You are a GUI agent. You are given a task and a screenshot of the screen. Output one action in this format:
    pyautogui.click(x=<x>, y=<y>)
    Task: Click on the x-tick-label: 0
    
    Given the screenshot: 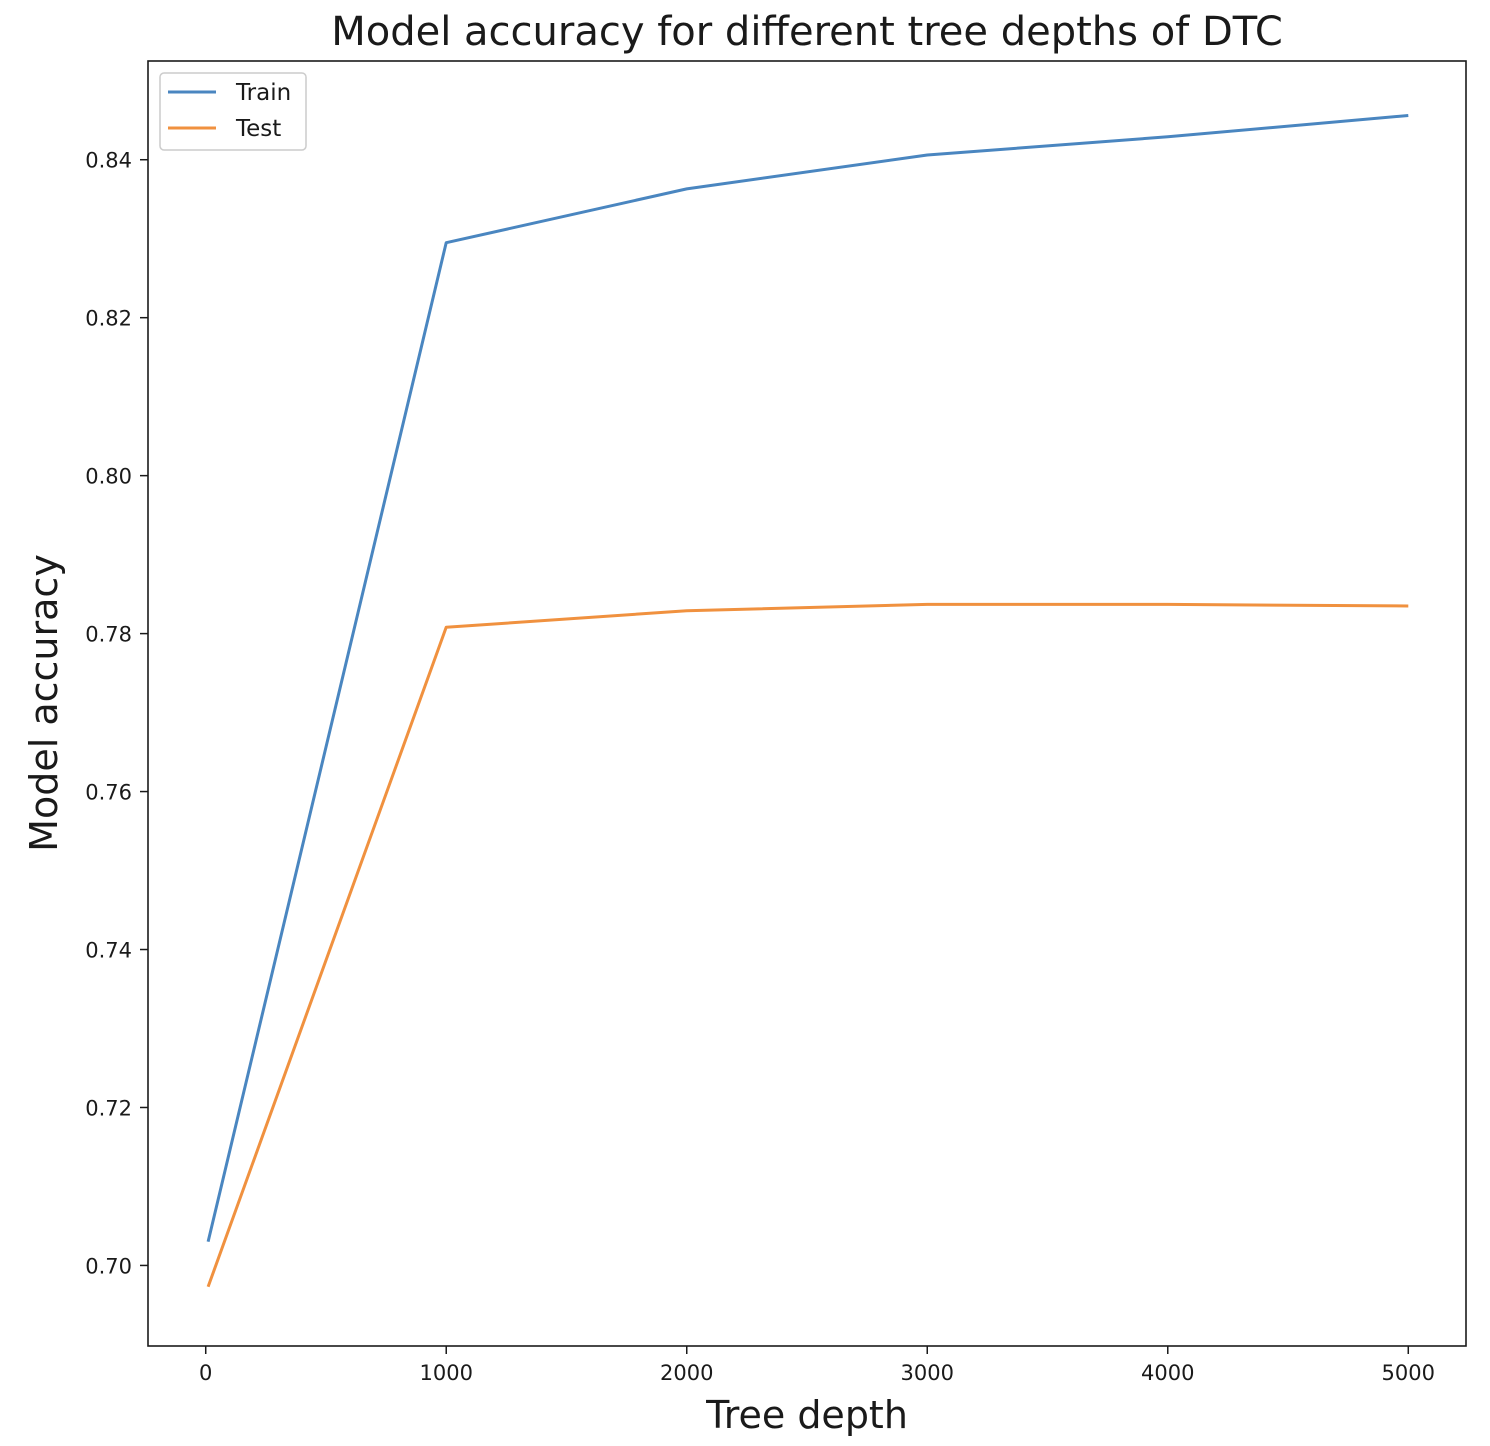 What is the action you would take?
    pyautogui.click(x=205, y=1373)
    